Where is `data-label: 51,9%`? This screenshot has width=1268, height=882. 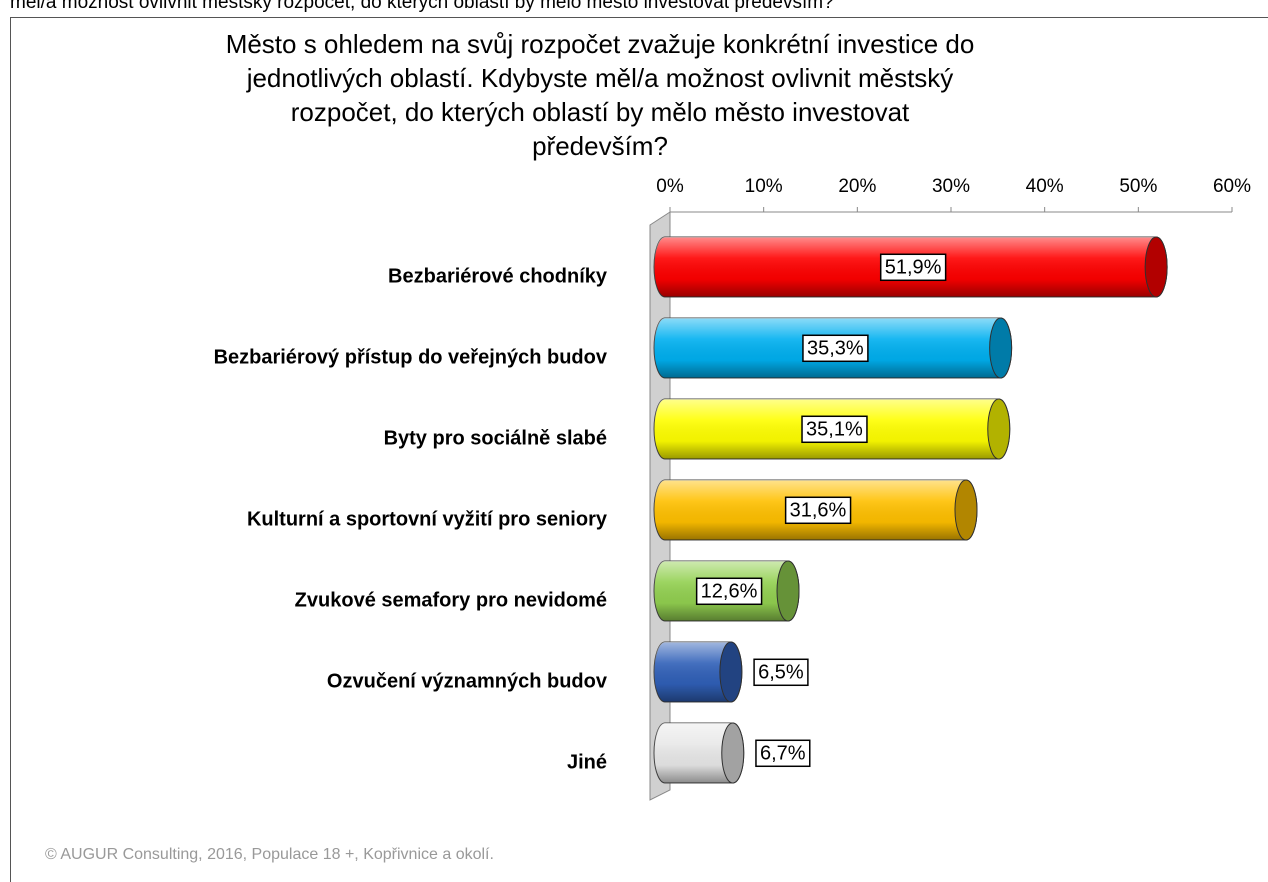
data-label: 51,9% is located at coordinates (913, 267).